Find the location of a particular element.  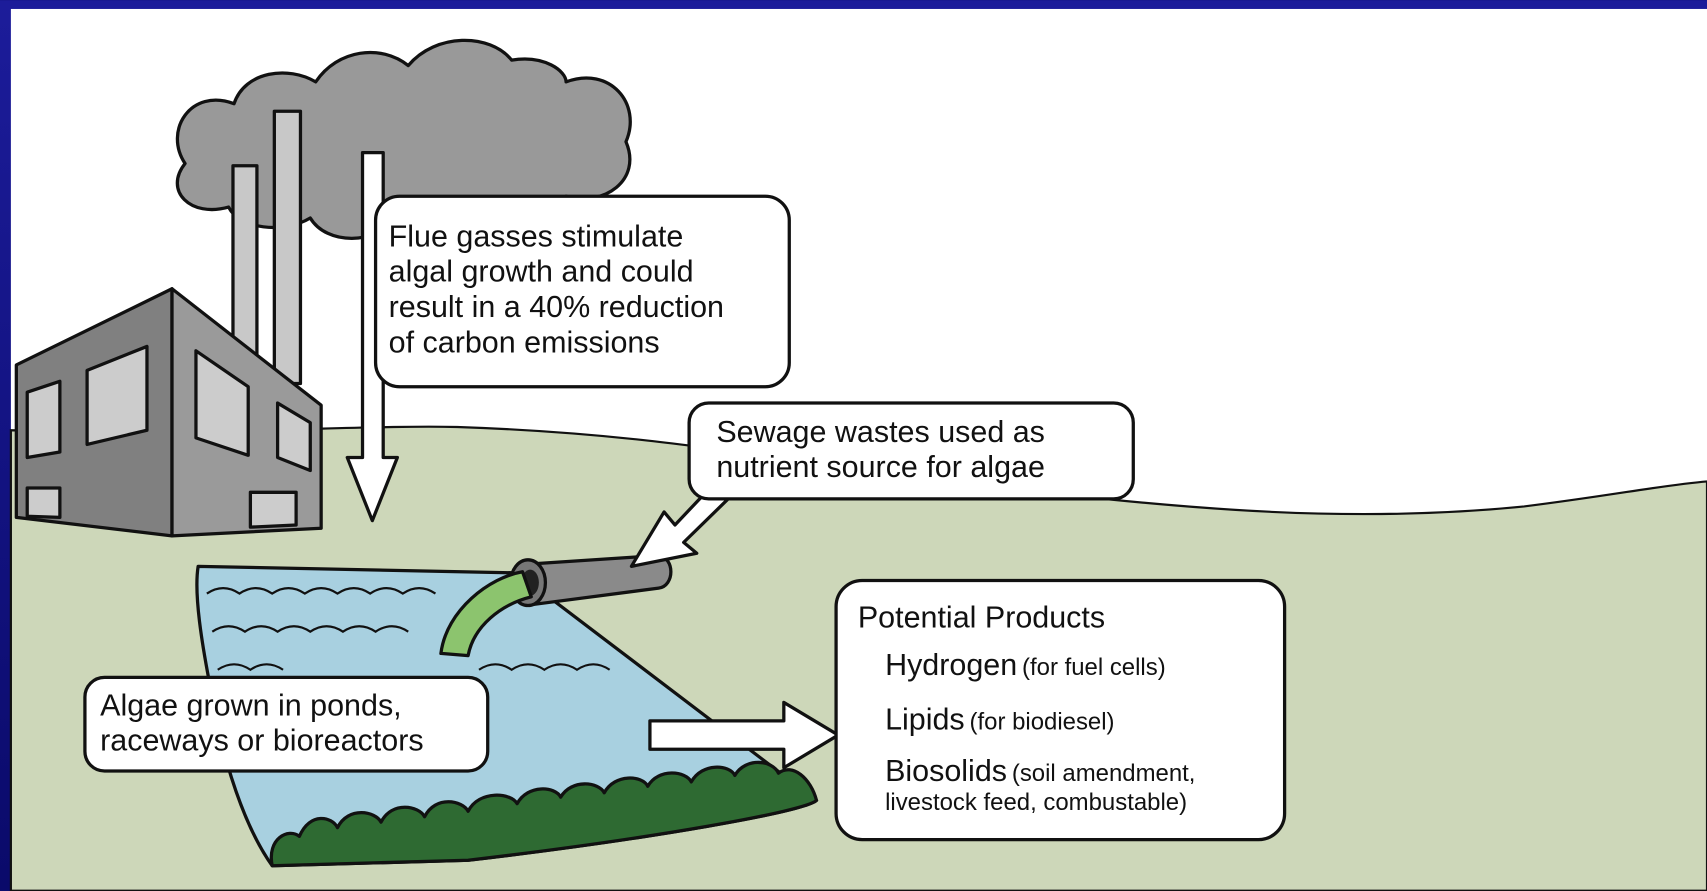

callout-text: Flue gasses stimulate is located at coordinates (536, 236).